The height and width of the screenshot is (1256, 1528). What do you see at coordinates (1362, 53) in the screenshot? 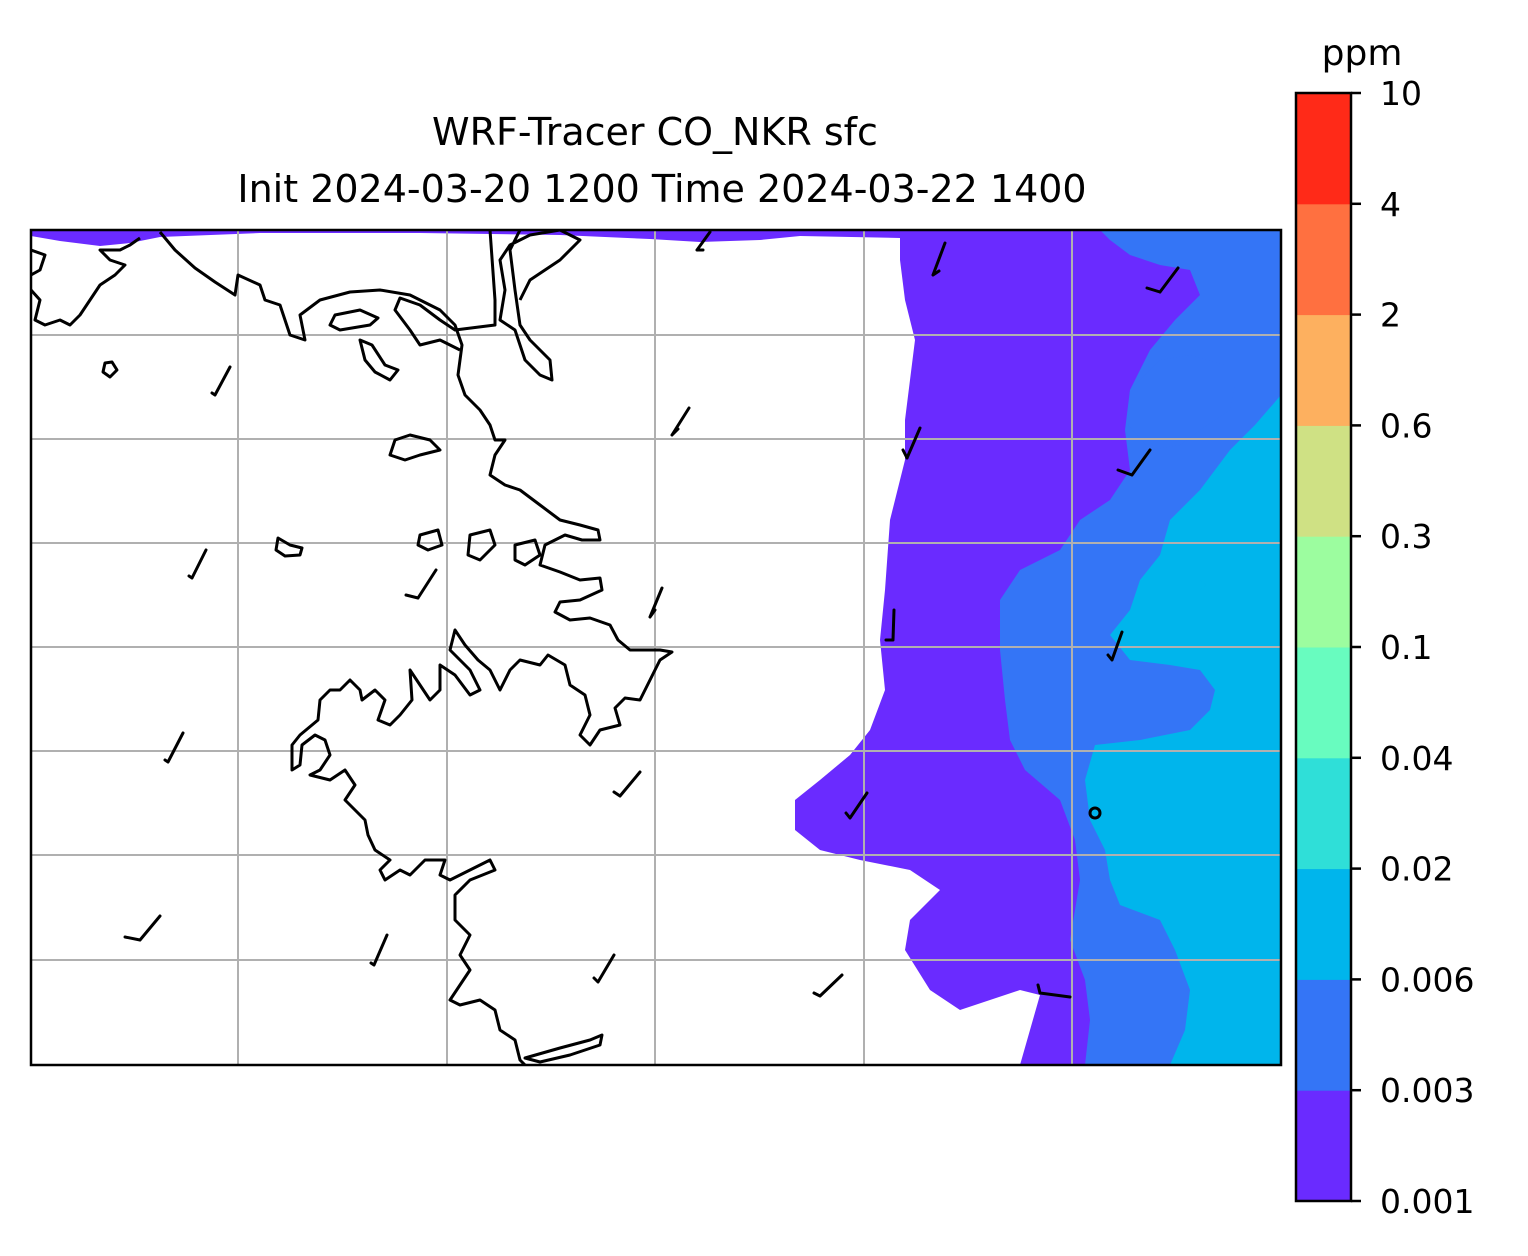
I see `colorbar-unit-label: ppm` at bounding box center [1362, 53].